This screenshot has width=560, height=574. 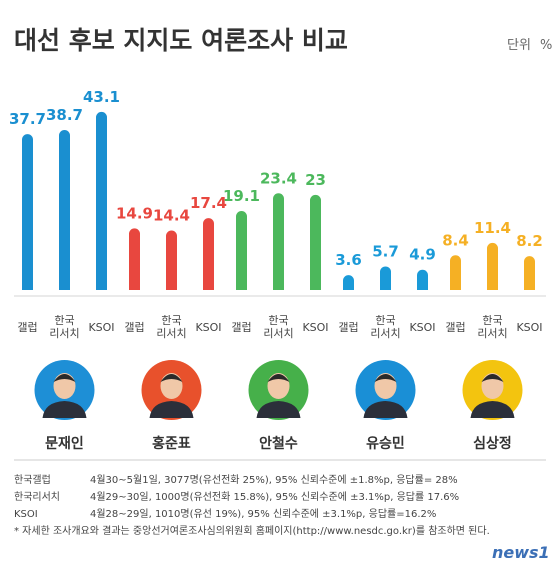 What do you see at coordinates (519, 45) in the screenshot?
I see `unit-label: 단위` at bounding box center [519, 45].